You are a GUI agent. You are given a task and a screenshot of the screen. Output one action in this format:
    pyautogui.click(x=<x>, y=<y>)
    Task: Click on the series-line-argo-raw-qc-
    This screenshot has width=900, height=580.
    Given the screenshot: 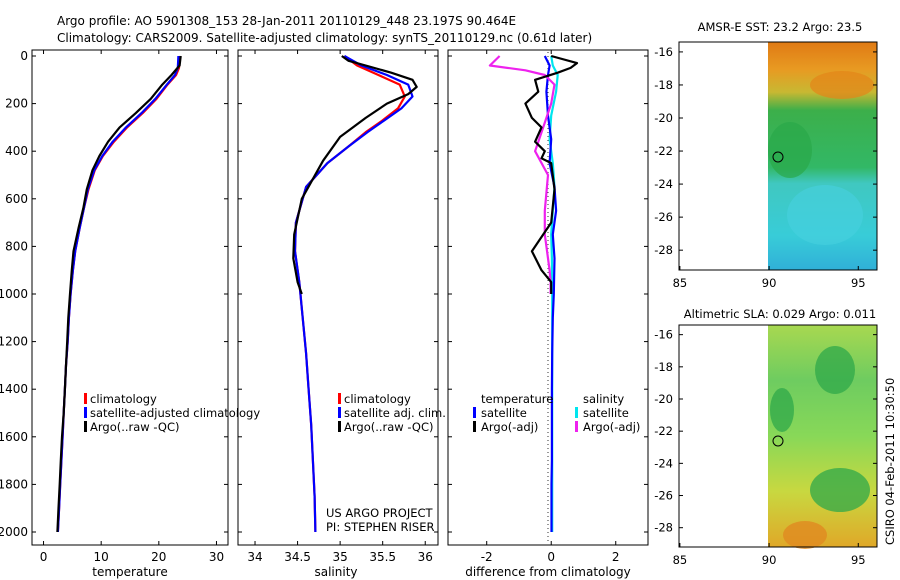 What is the action you would take?
    pyautogui.click(x=119, y=294)
    